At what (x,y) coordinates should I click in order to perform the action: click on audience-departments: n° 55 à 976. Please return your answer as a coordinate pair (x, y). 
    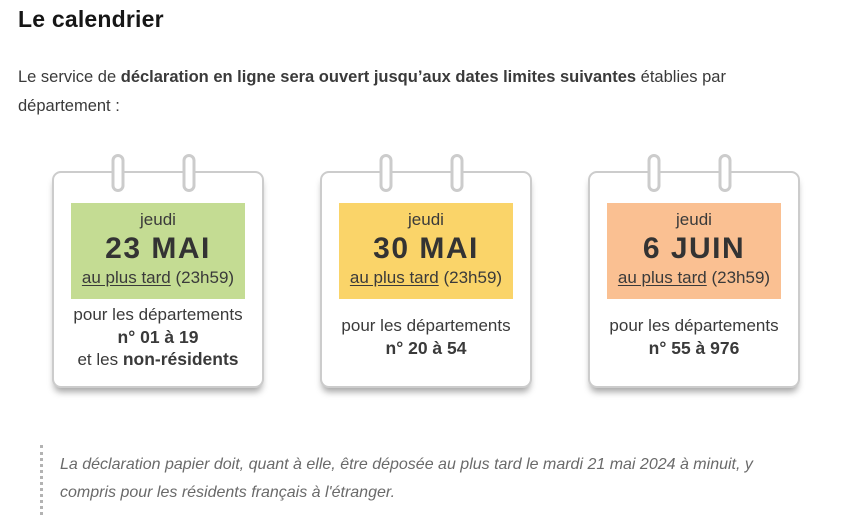
    Looking at the image, I should click on (694, 348).